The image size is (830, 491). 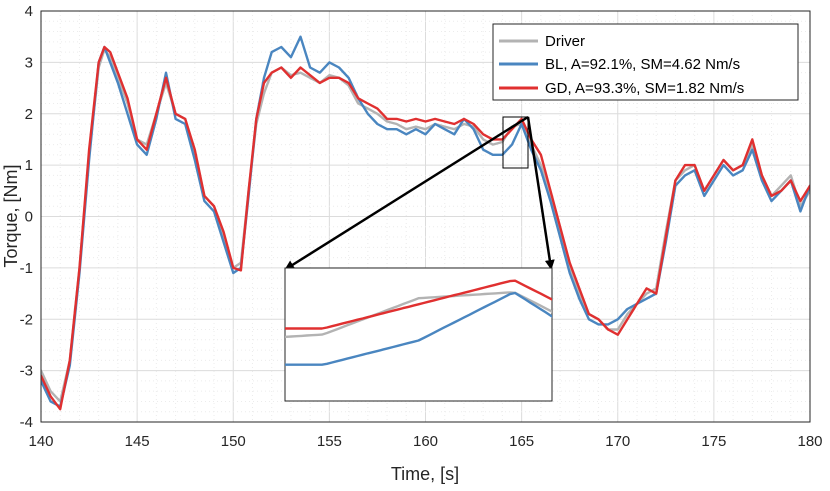 What do you see at coordinates (233, 441) in the screenshot?
I see `x-tick-label: 150` at bounding box center [233, 441].